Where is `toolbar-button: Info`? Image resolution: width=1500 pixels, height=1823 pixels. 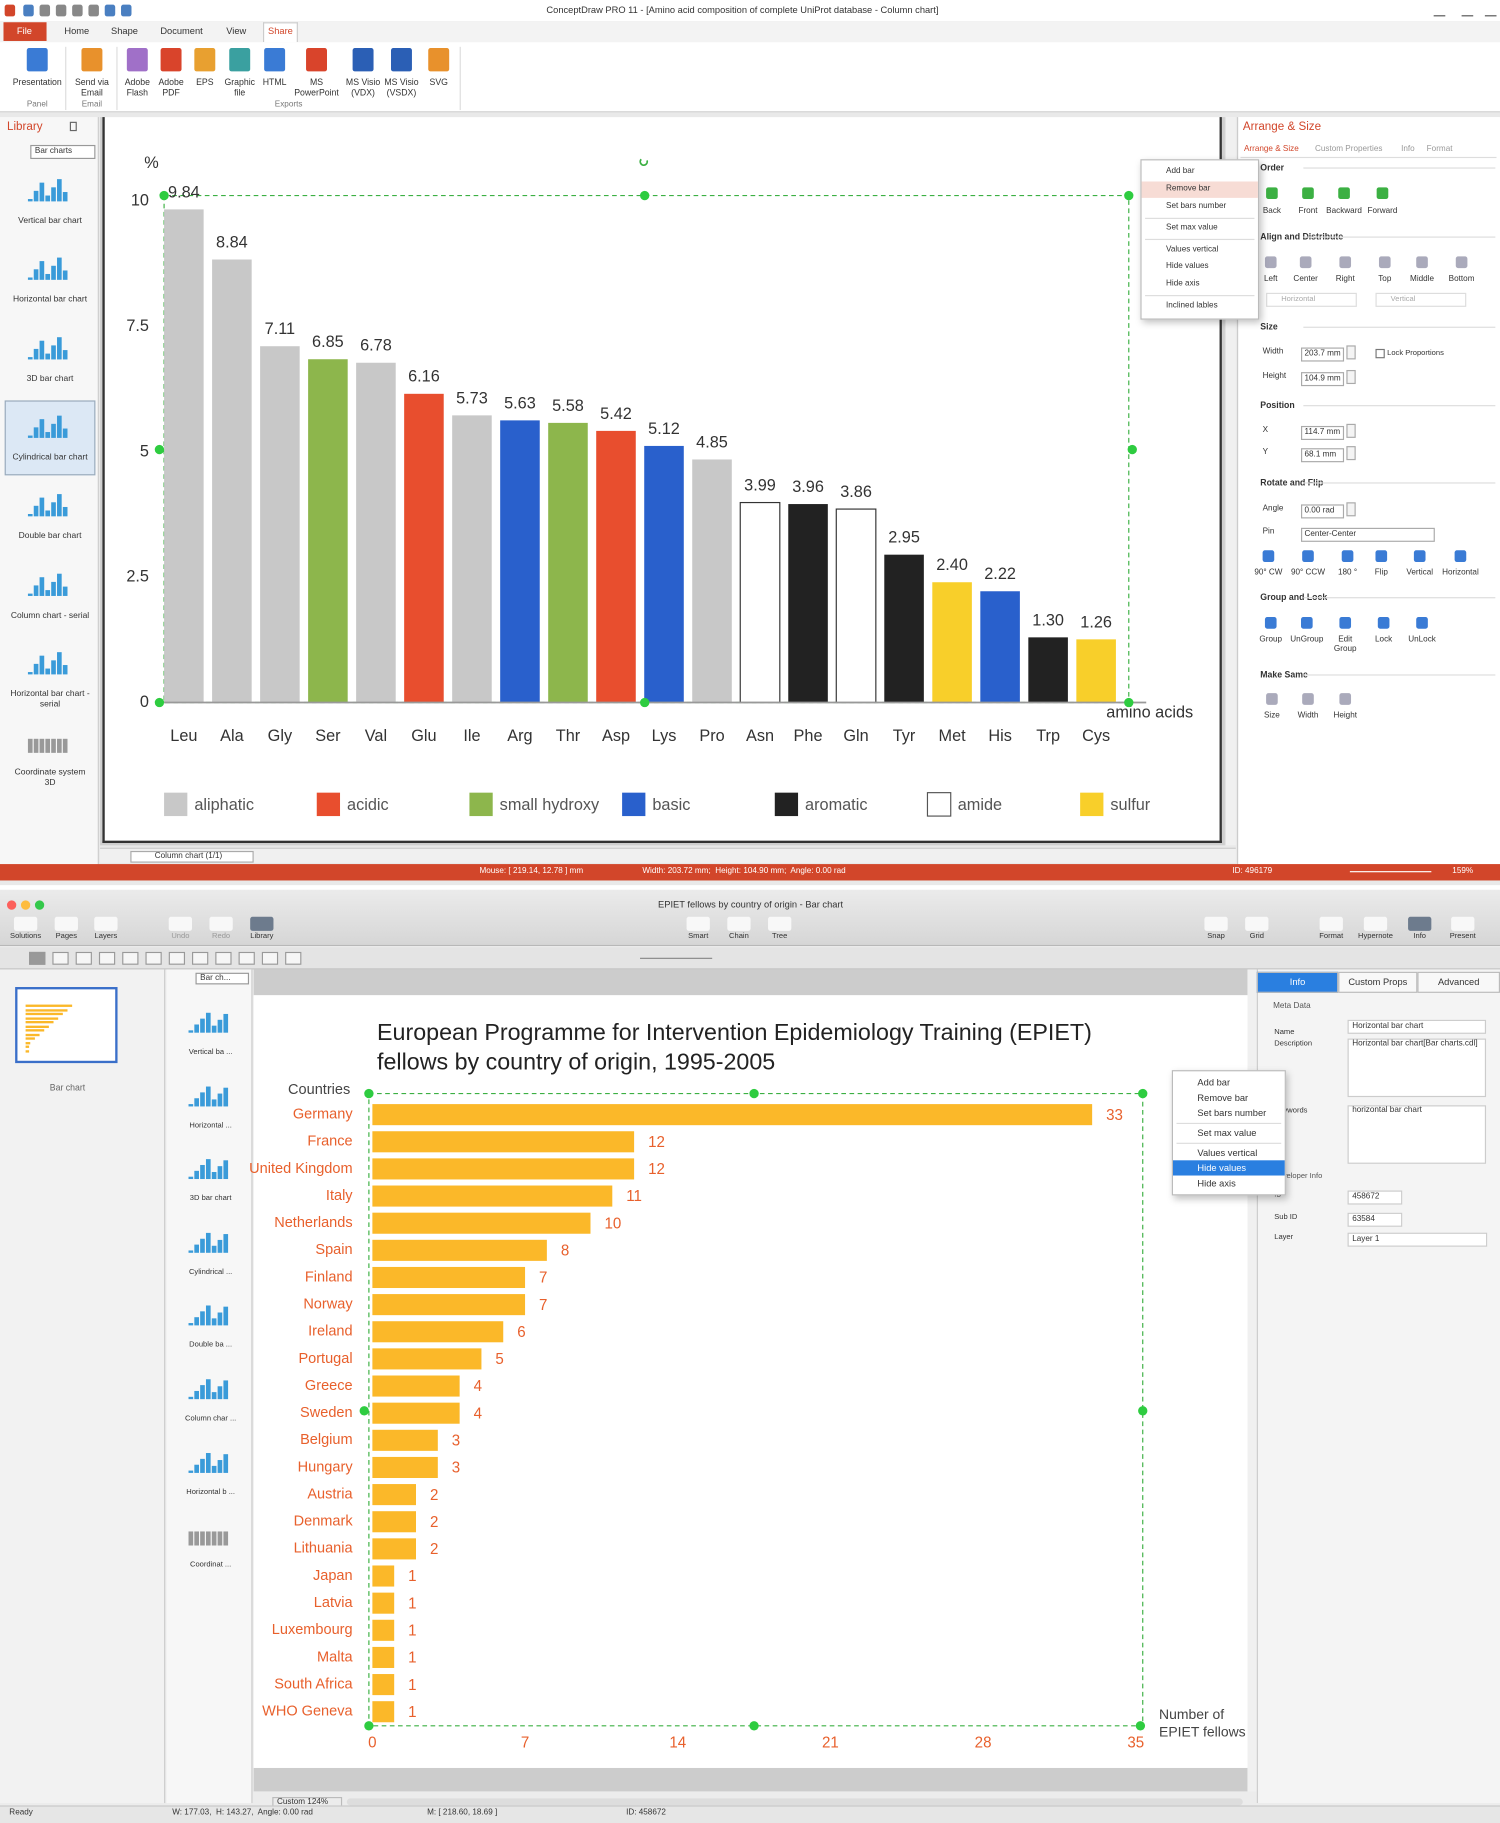 toolbar-button: Info is located at coordinates (1420, 936).